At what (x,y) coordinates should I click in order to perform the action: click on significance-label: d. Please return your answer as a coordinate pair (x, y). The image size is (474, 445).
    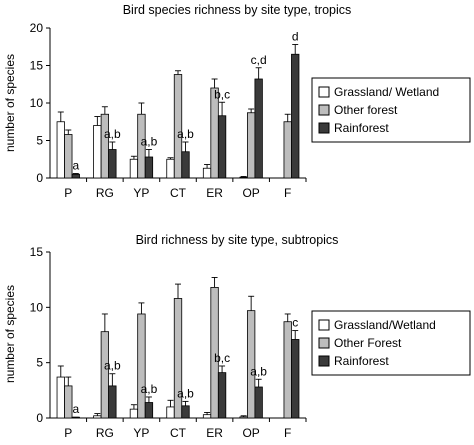
    Looking at the image, I should click on (295, 37).